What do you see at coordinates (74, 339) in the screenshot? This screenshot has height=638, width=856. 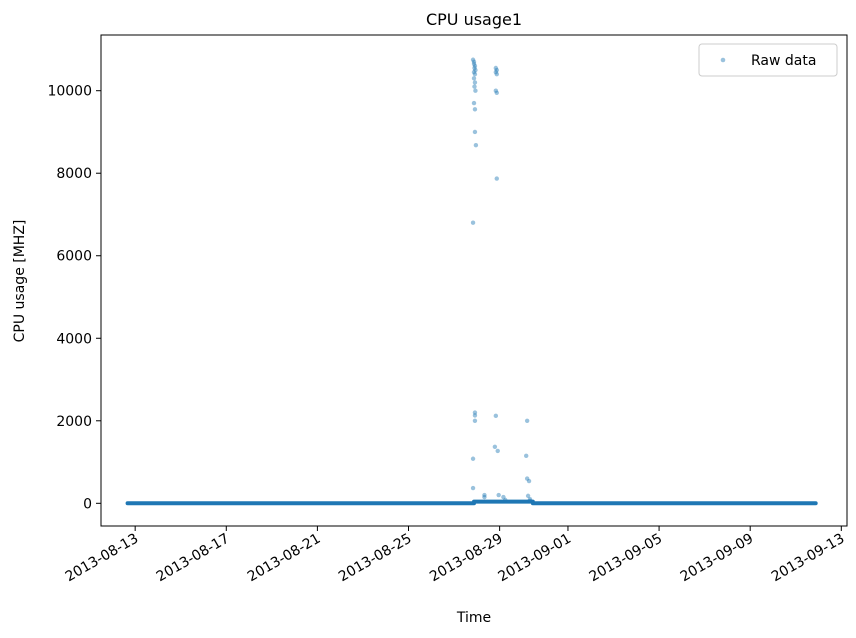 I see `y-tick-label: 4000` at bounding box center [74, 339].